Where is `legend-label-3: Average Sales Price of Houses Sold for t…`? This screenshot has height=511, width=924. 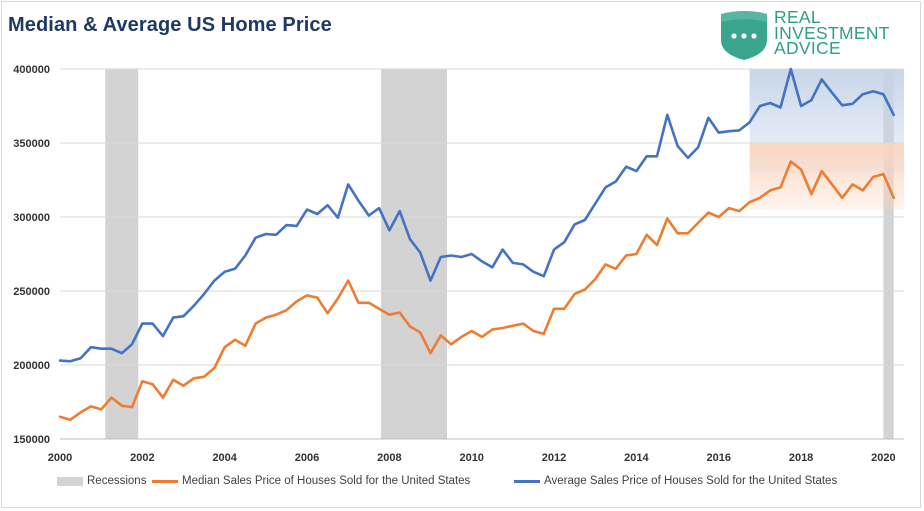
legend-label-3: Average Sales Price of Houses Sold for t… is located at coordinates (691, 481).